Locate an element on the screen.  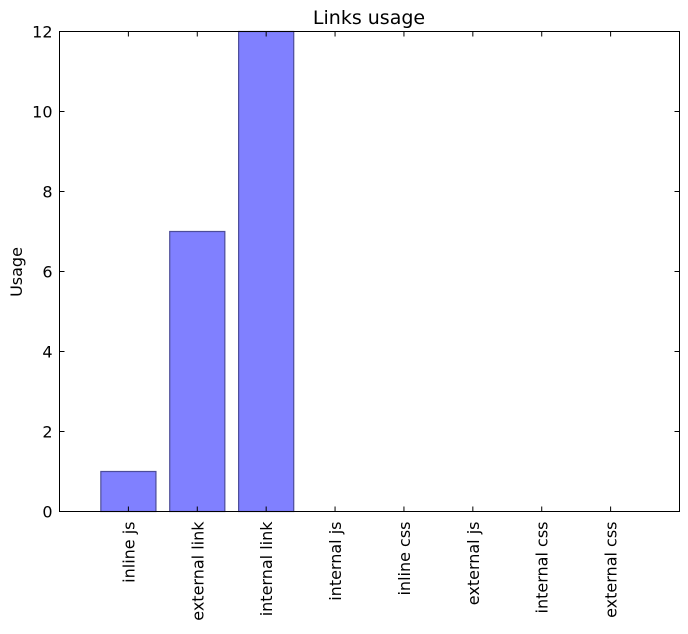
bar-internal-link is located at coordinates (266, 271).